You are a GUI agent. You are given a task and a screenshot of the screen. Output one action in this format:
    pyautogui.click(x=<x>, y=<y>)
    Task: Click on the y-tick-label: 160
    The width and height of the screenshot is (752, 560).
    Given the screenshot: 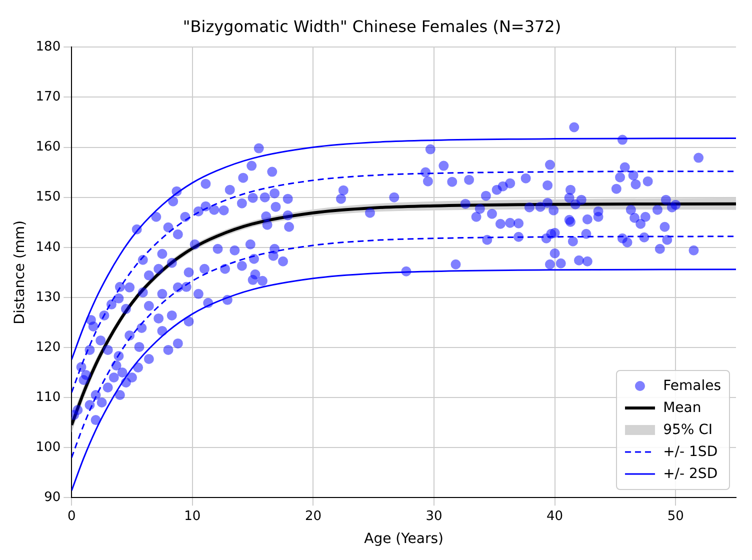 What is the action you would take?
    pyautogui.click(x=48, y=147)
    